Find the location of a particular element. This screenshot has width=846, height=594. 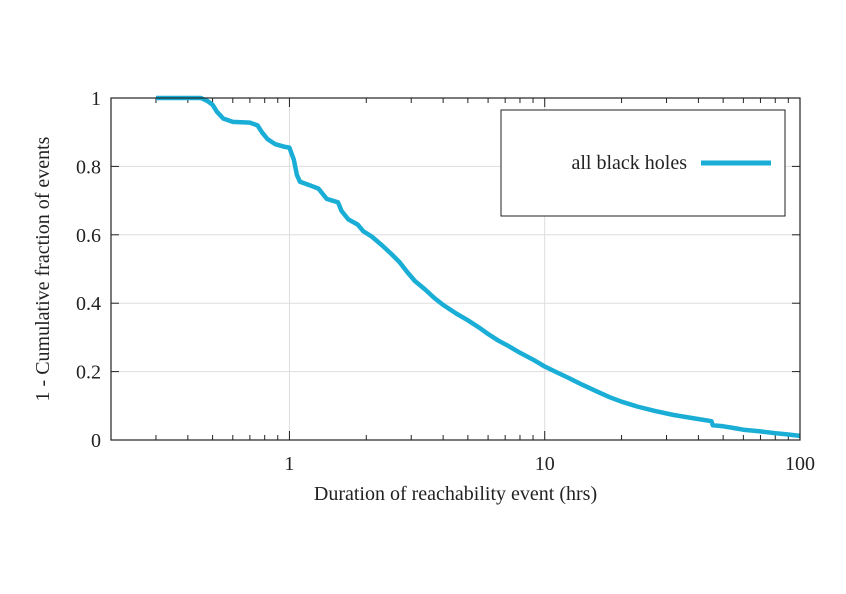

legend: all black holes is located at coordinates (643, 163).